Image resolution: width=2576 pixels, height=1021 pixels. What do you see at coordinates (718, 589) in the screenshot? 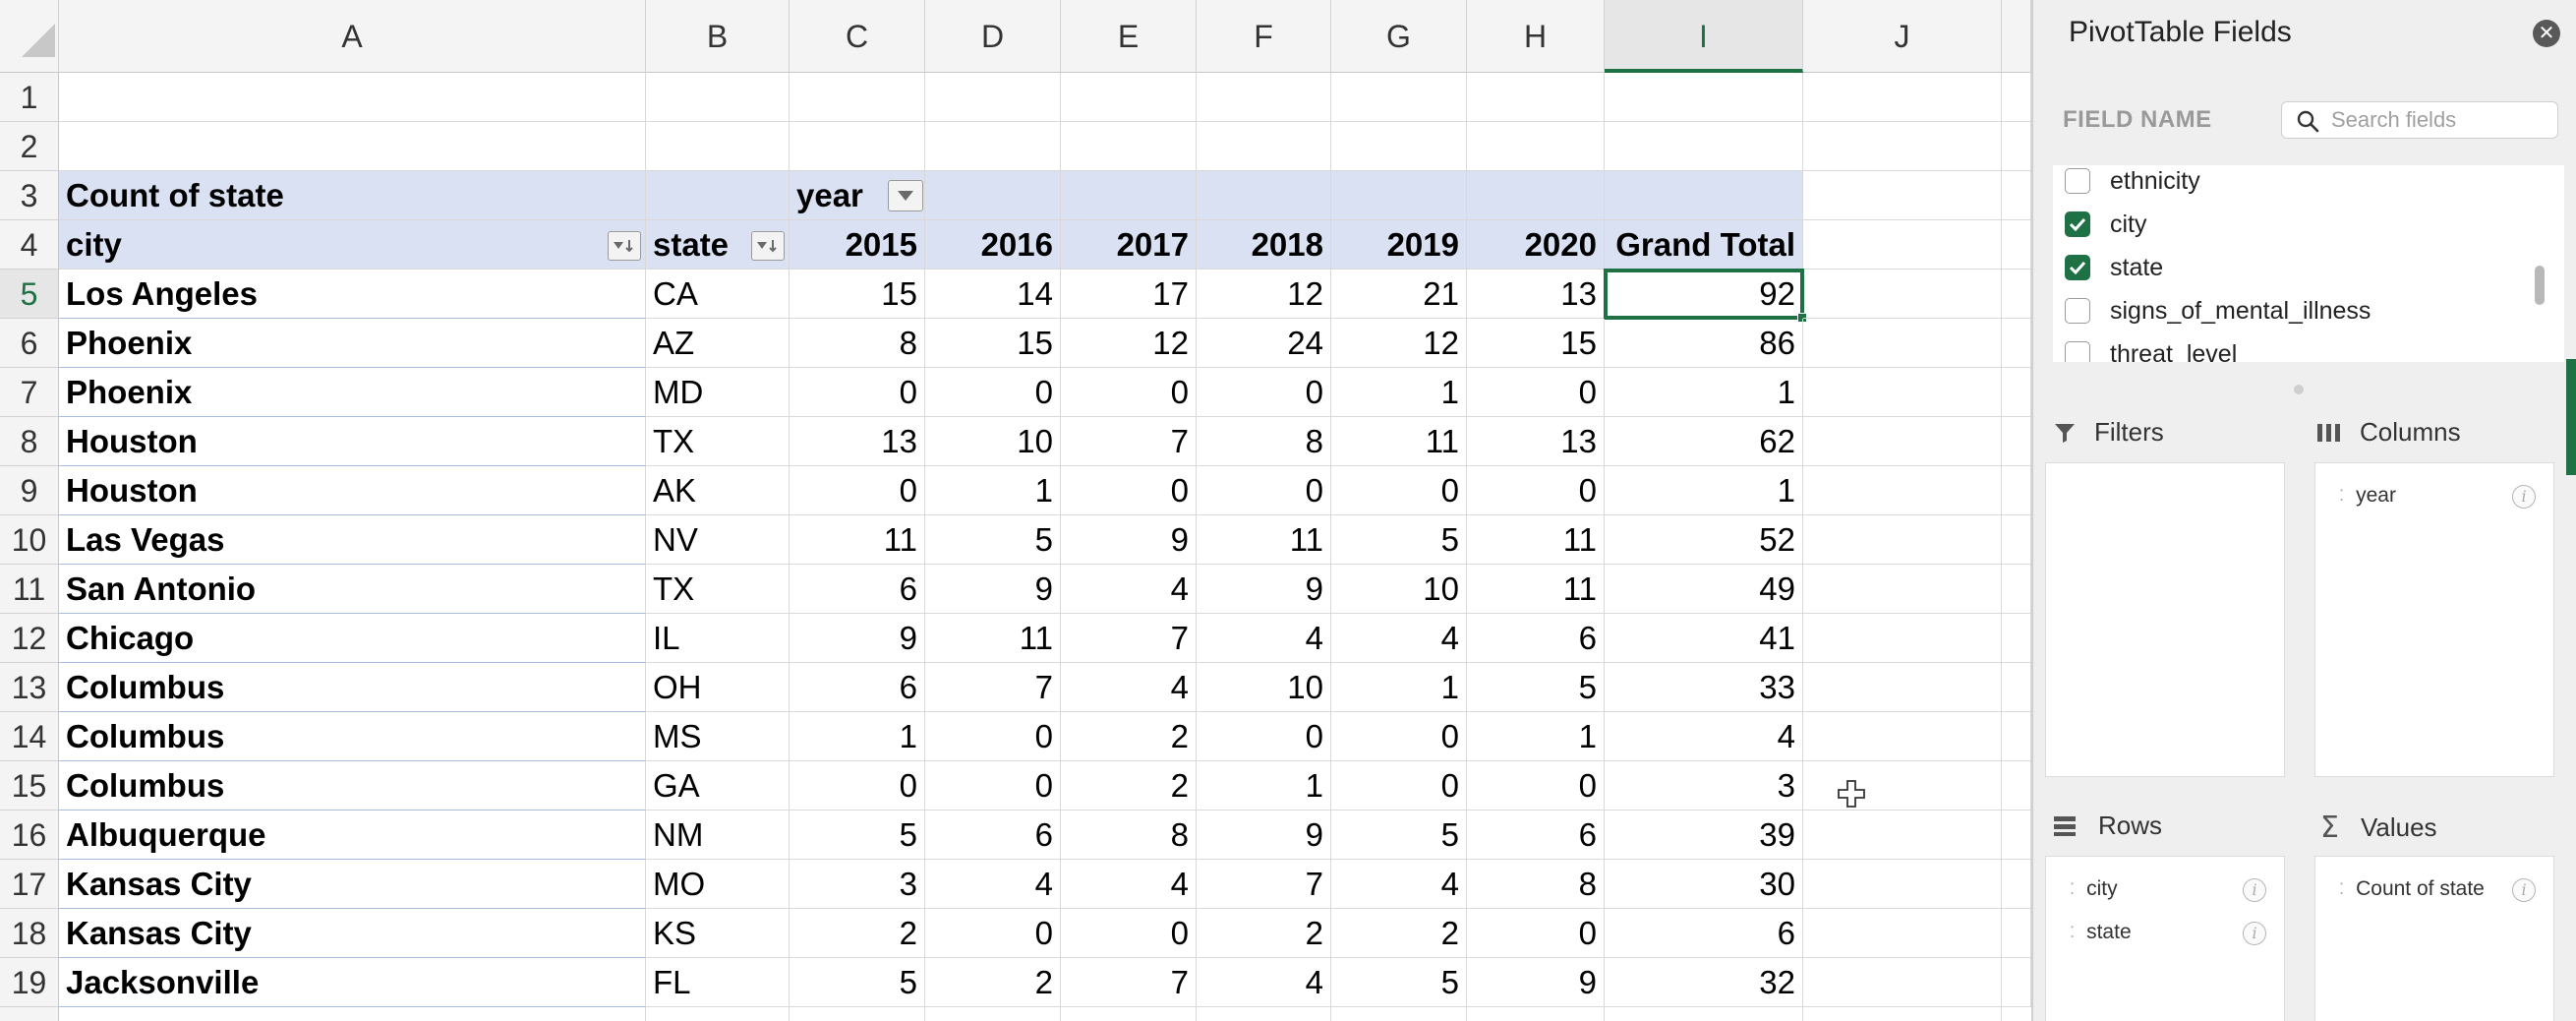
I see `pivot-state-cell: TX` at bounding box center [718, 589].